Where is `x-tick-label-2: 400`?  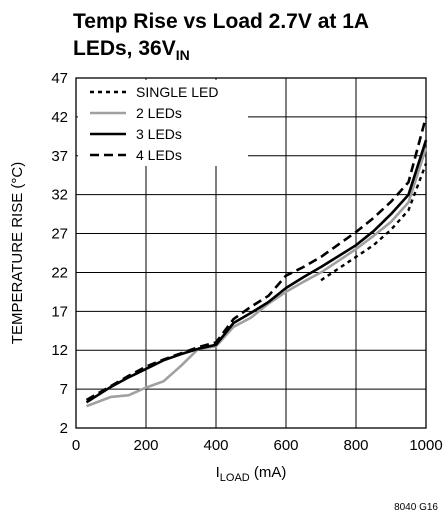 x-tick-label-2: 400 is located at coordinates (215, 445).